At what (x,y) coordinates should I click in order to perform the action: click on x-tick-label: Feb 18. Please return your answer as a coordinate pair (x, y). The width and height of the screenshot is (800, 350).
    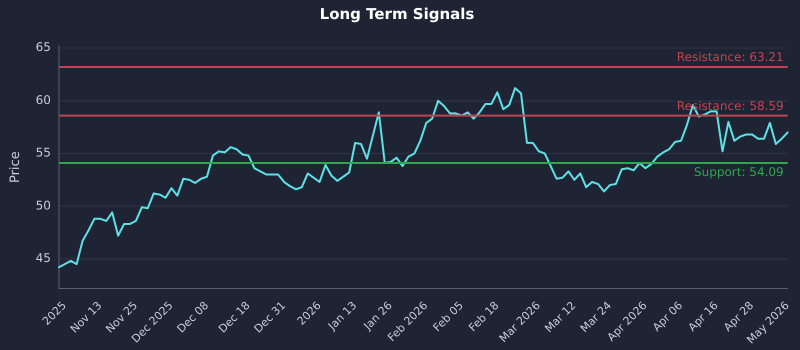
    Looking at the image, I should click on (484, 316).